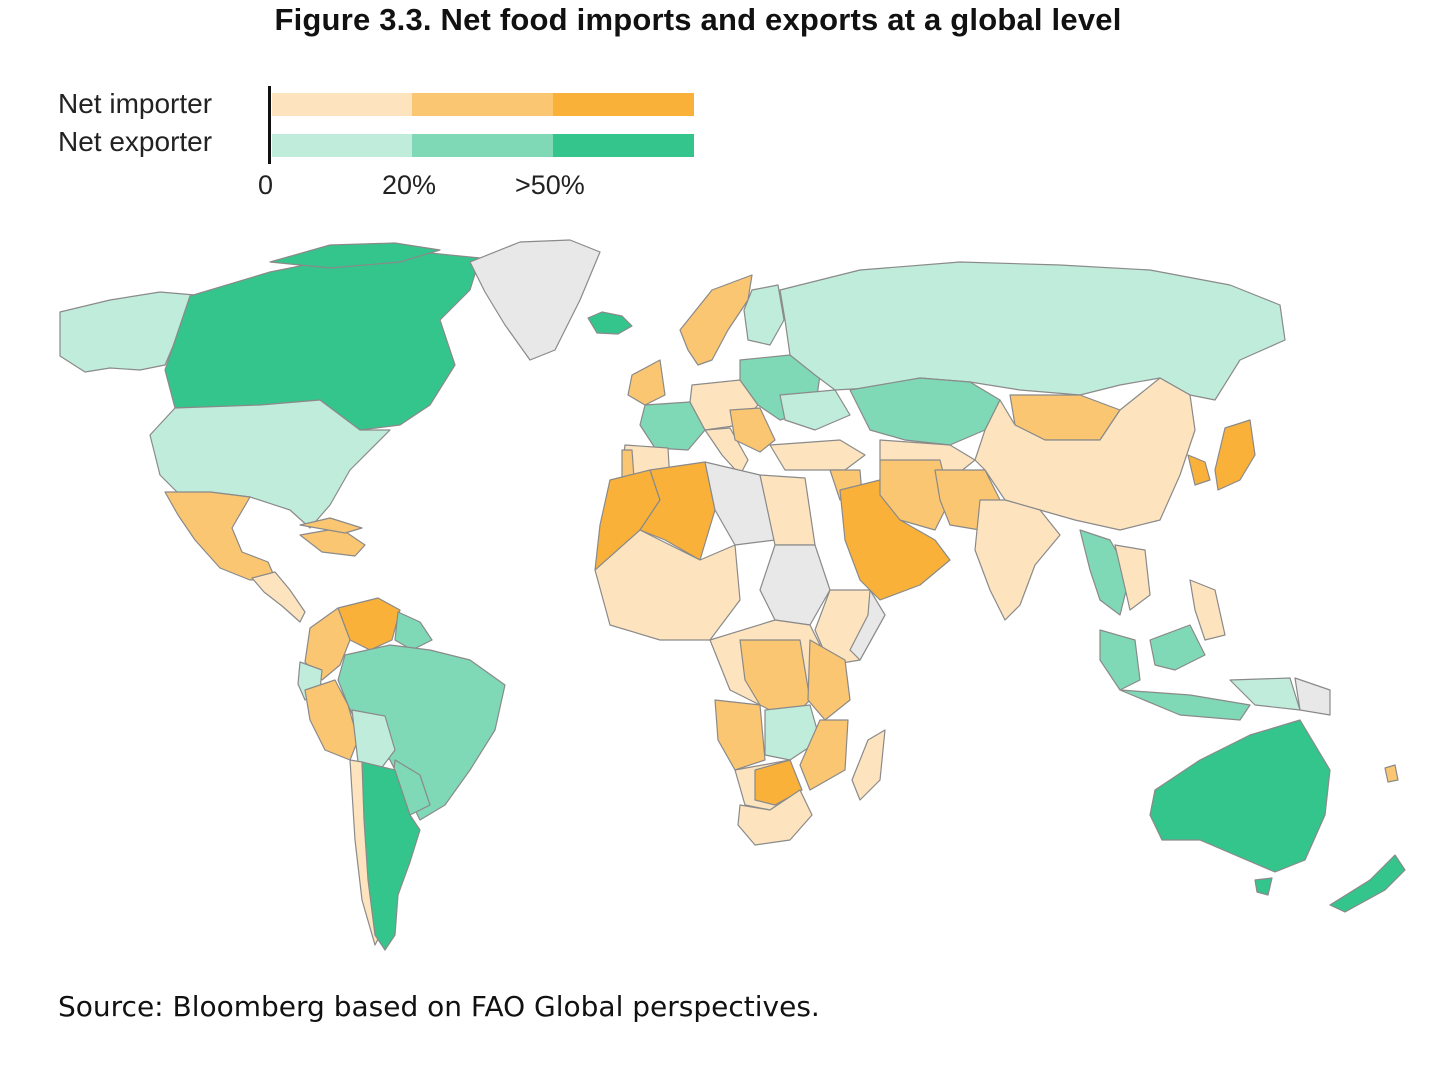  Describe the element at coordinates (1132, 577) in the screenshot. I see `vietnam-etc` at that location.